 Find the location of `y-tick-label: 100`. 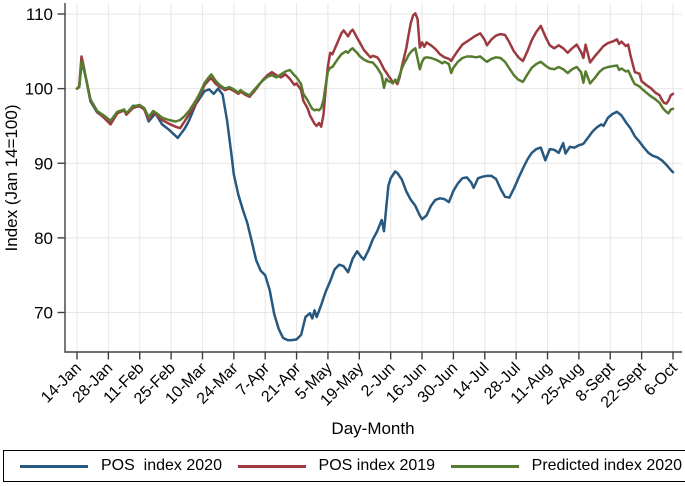

y-tick-label: 100 is located at coordinates (39, 89).